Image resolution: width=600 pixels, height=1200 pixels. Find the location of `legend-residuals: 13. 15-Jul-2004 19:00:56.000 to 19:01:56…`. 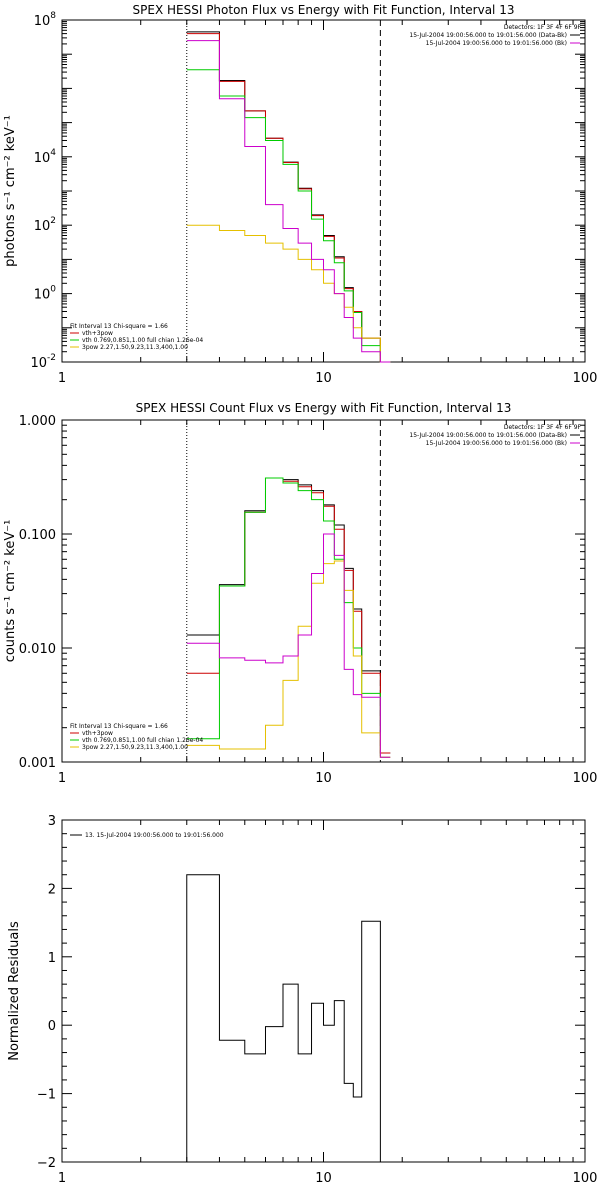

legend-residuals: 13. 15-Jul-2004 19:00:56.000 to 19:01:56… is located at coordinates (154, 835).